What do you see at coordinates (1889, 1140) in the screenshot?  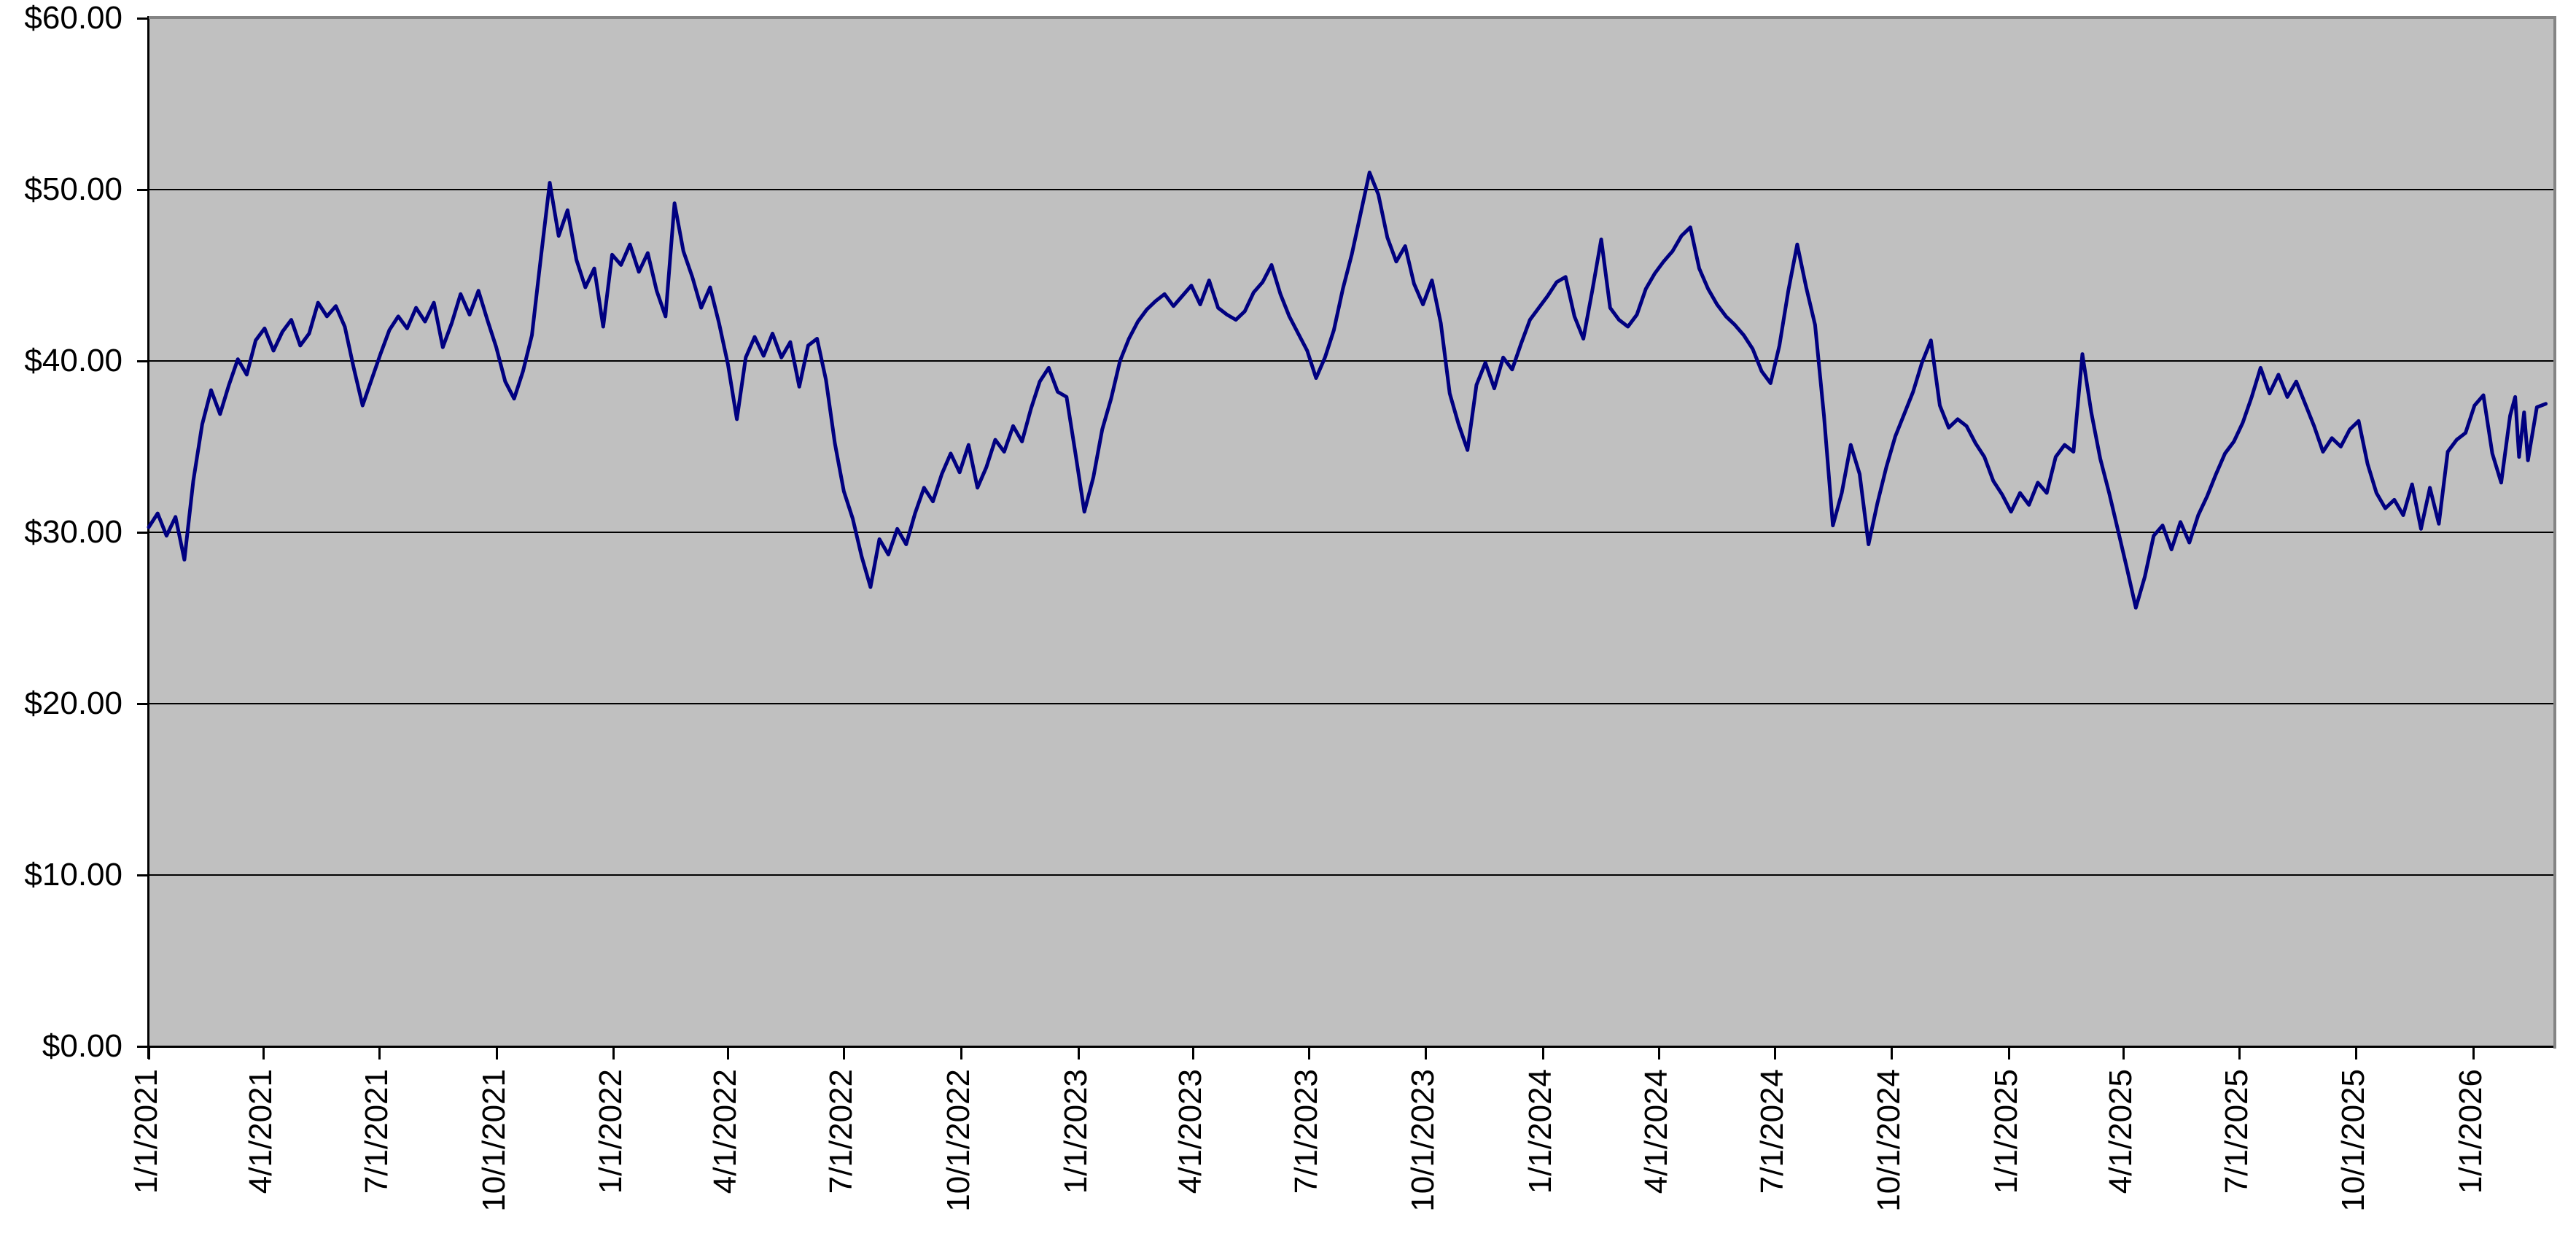 I see `x-axis-label: 10/1/2024` at bounding box center [1889, 1140].